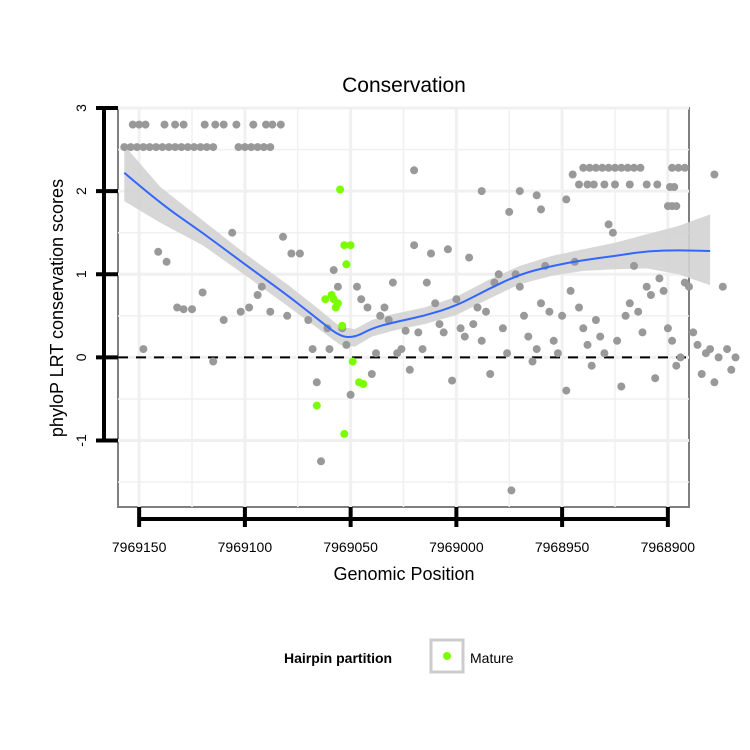  Describe the element at coordinates (492, 658) in the screenshot. I see `legend-label-mature: Mature` at that location.